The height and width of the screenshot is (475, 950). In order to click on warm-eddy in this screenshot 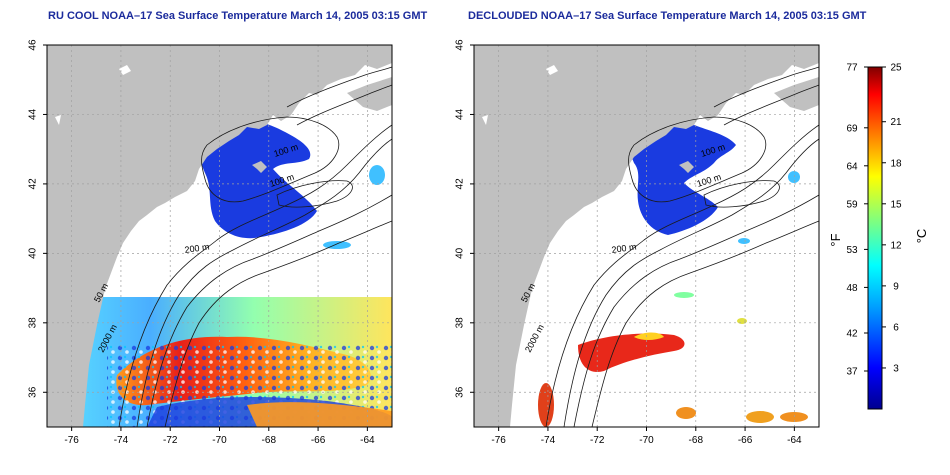, I will do `click(631, 352)`.